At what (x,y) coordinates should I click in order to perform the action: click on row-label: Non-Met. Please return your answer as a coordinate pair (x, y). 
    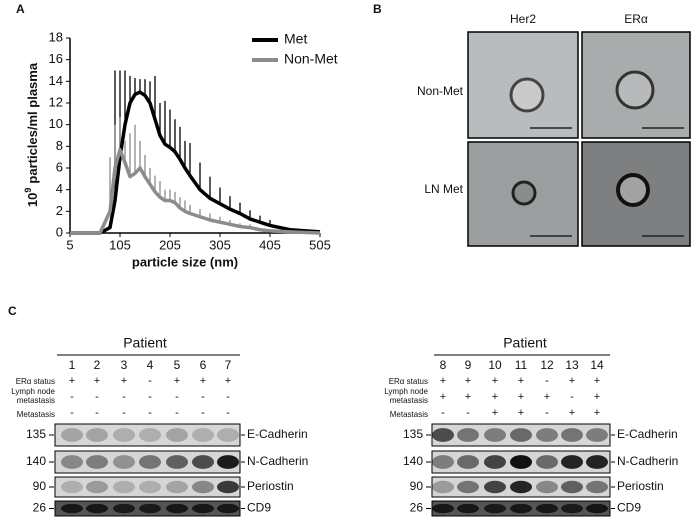
    Looking at the image, I should click on (440, 91).